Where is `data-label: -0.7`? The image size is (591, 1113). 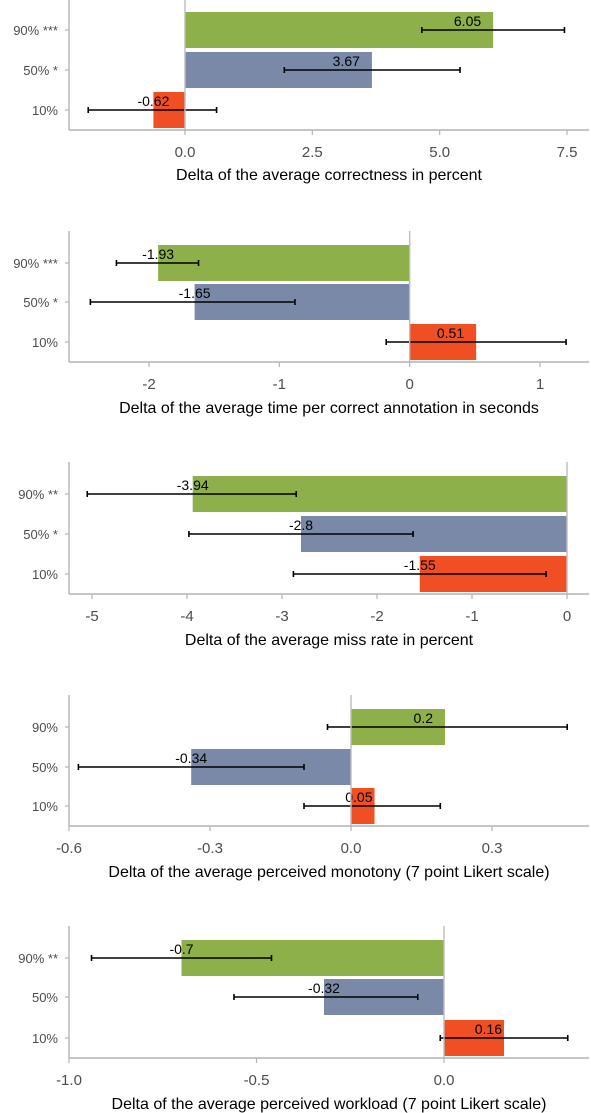 data-label: -0.7 is located at coordinates (181, 949).